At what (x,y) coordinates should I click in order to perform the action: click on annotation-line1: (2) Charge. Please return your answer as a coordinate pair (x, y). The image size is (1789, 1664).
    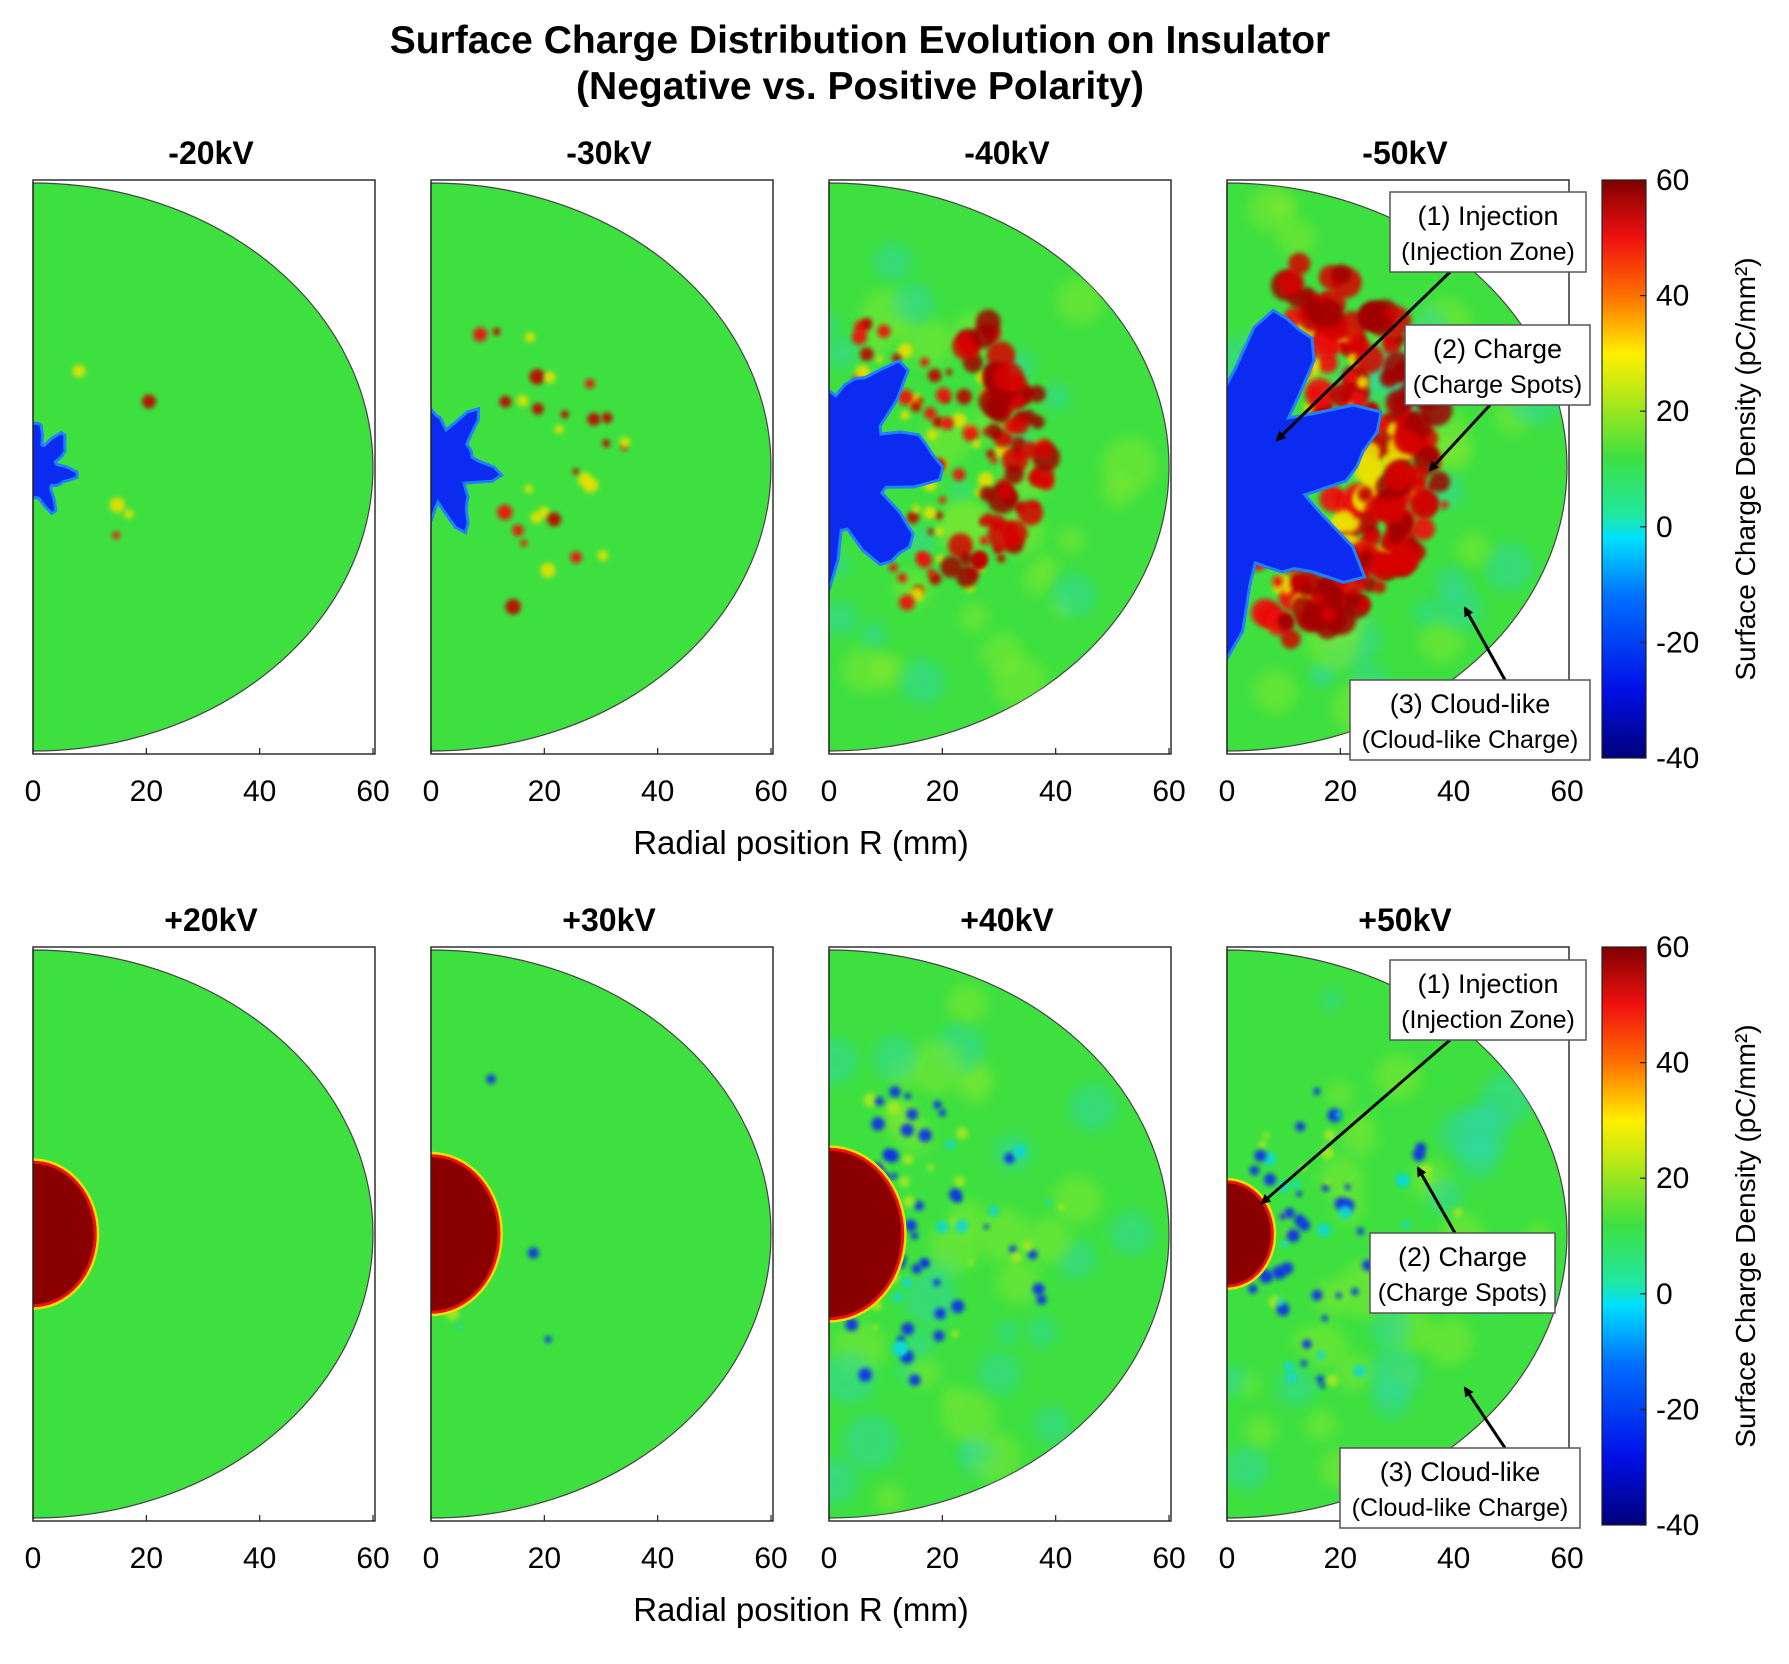
    Looking at the image, I should click on (1462, 1257).